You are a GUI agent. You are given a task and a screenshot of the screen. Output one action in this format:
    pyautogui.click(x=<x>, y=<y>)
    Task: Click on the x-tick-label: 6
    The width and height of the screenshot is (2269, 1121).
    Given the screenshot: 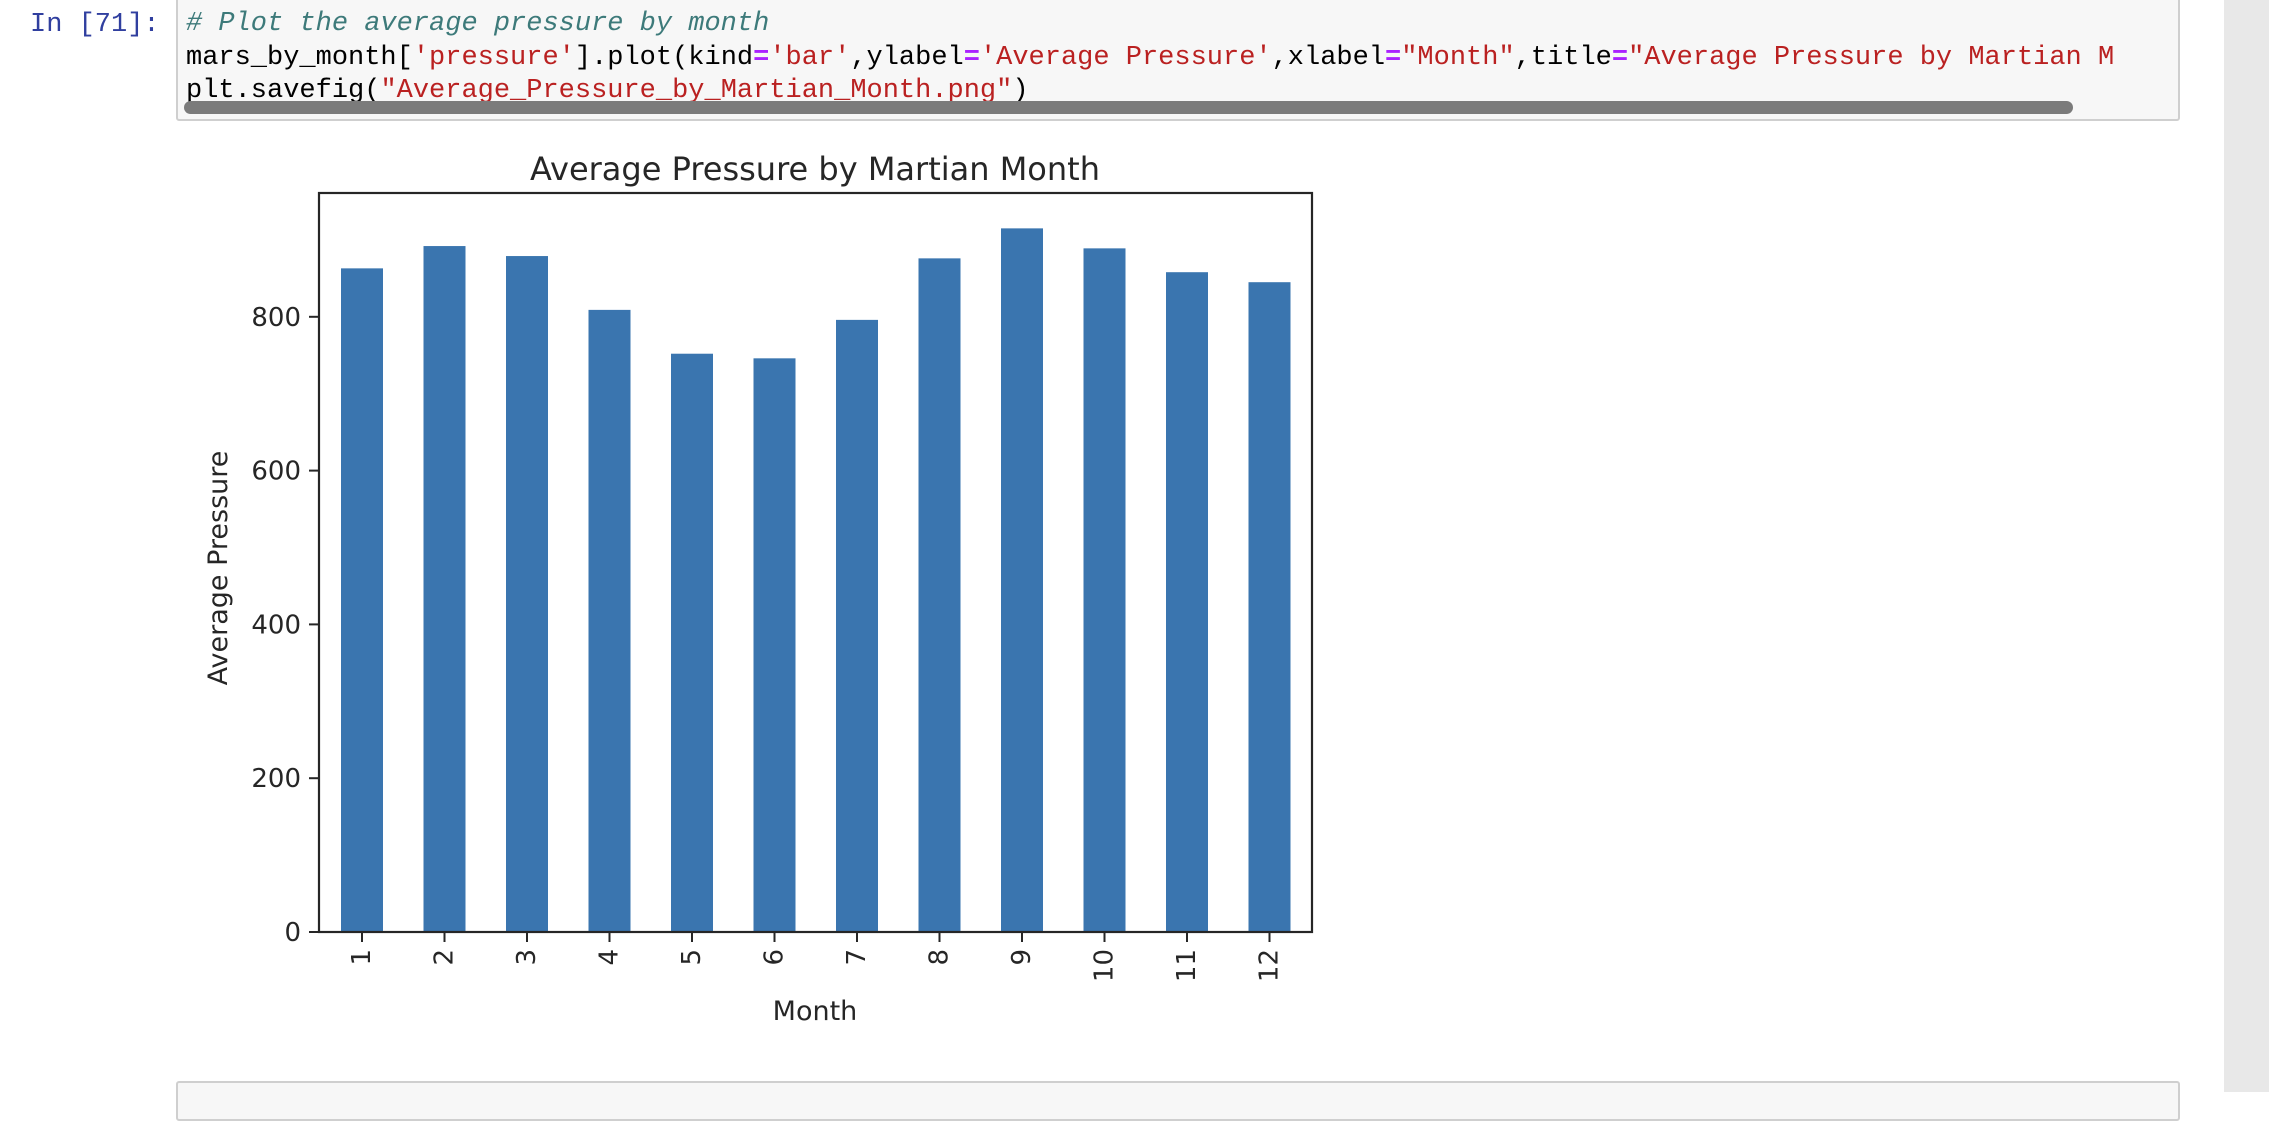 What is the action you would take?
    pyautogui.click(x=775, y=957)
    